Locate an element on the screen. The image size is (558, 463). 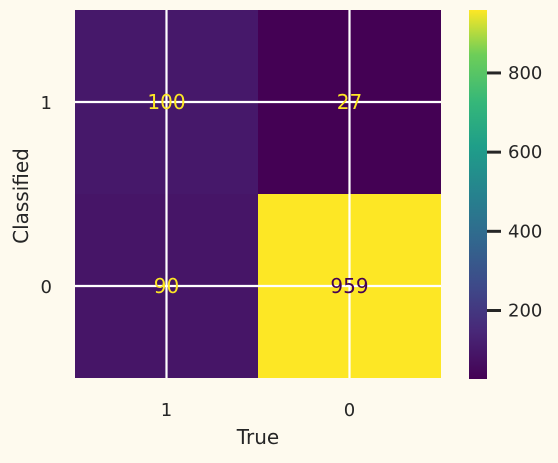
x-tick-label: 1 is located at coordinates (166, 410).